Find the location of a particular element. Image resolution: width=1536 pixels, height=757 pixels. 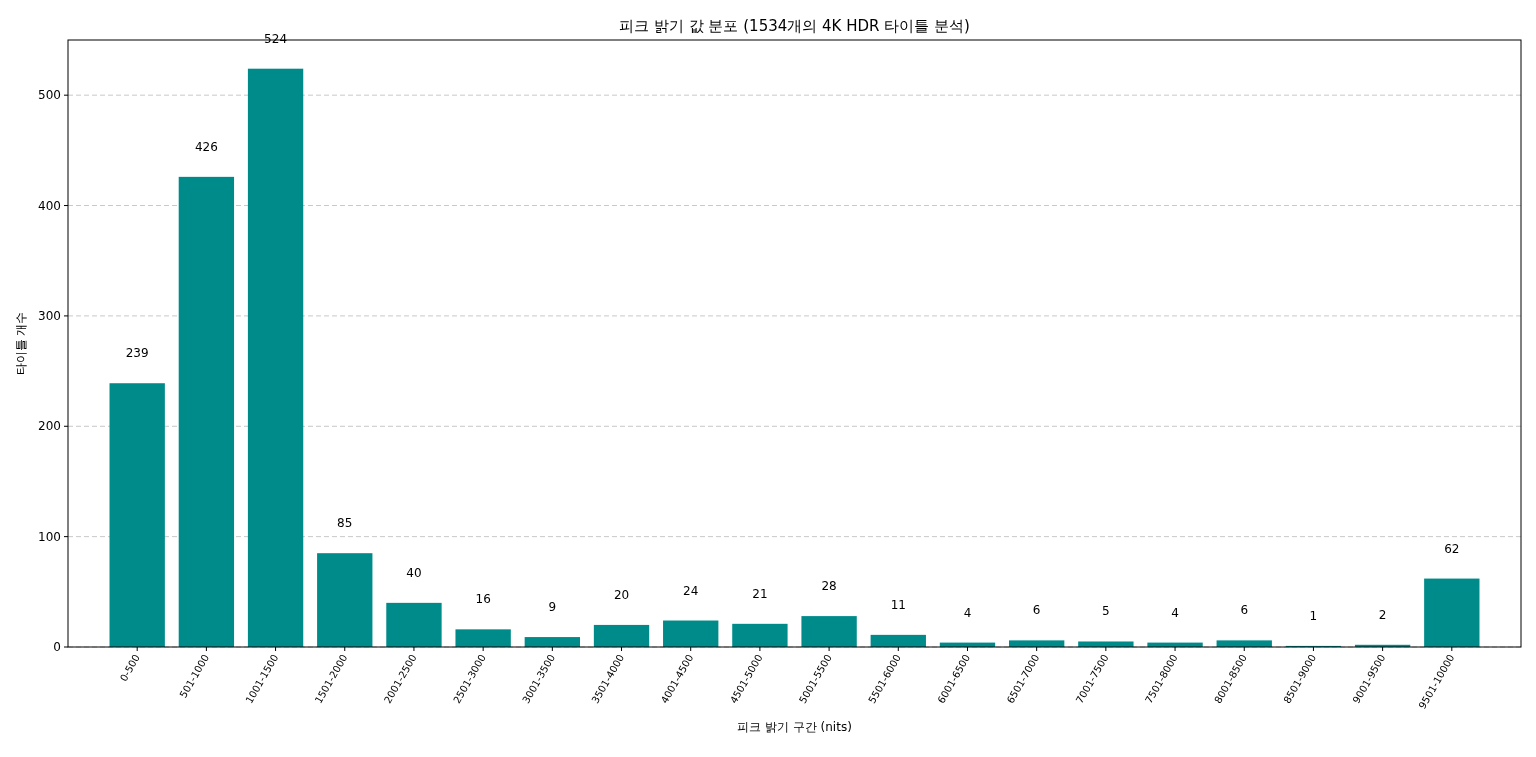

x-axis-title: 피크 밝기 구간 (nits) is located at coordinates (794, 727).